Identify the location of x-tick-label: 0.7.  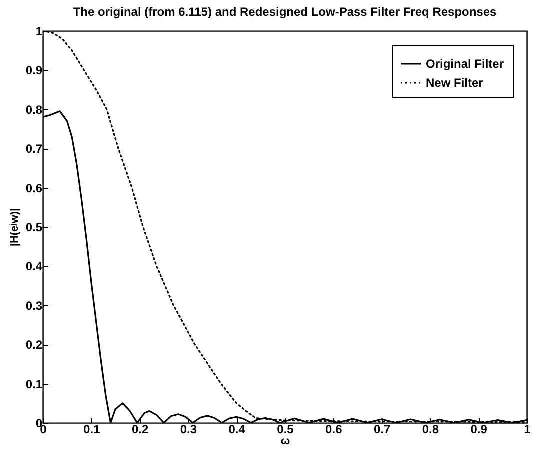
(382, 429).